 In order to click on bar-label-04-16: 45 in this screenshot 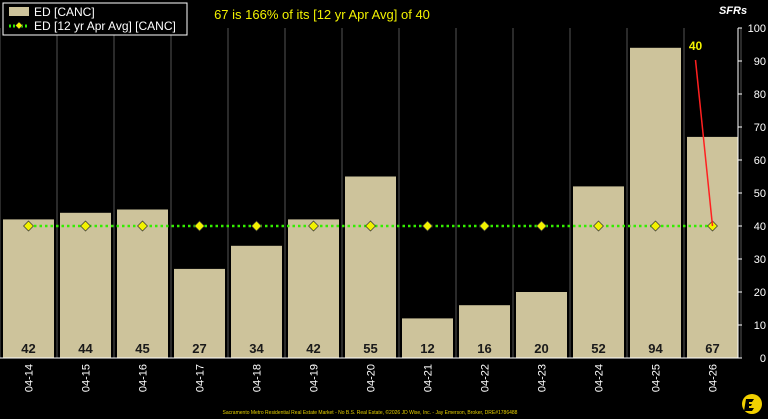, I will do `click(142, 348)`.